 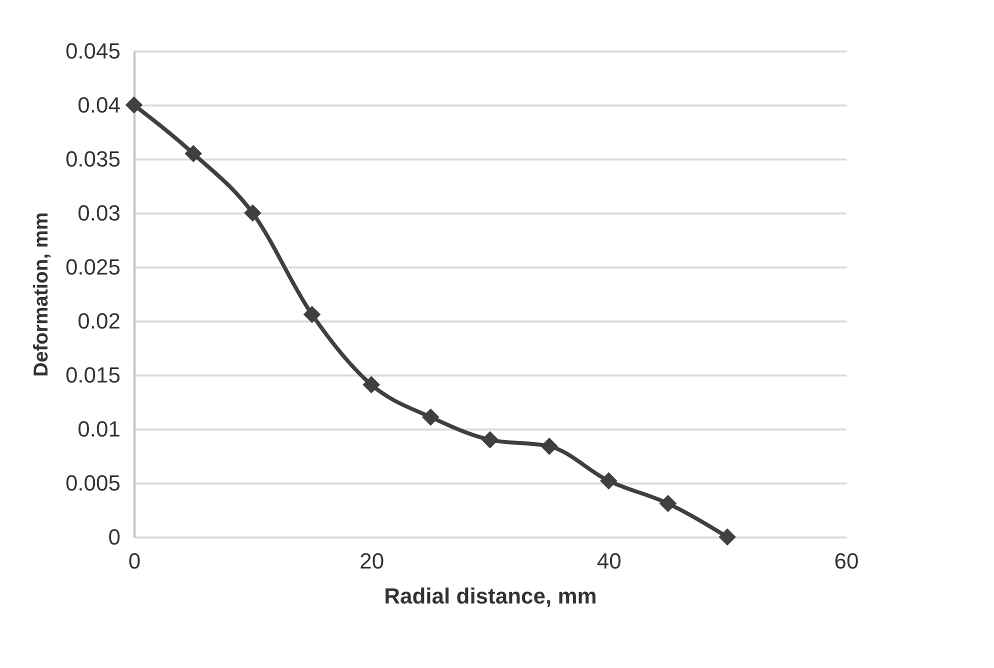 I want to click on y-tick-label: 0.02, so click(x=99, y=321).